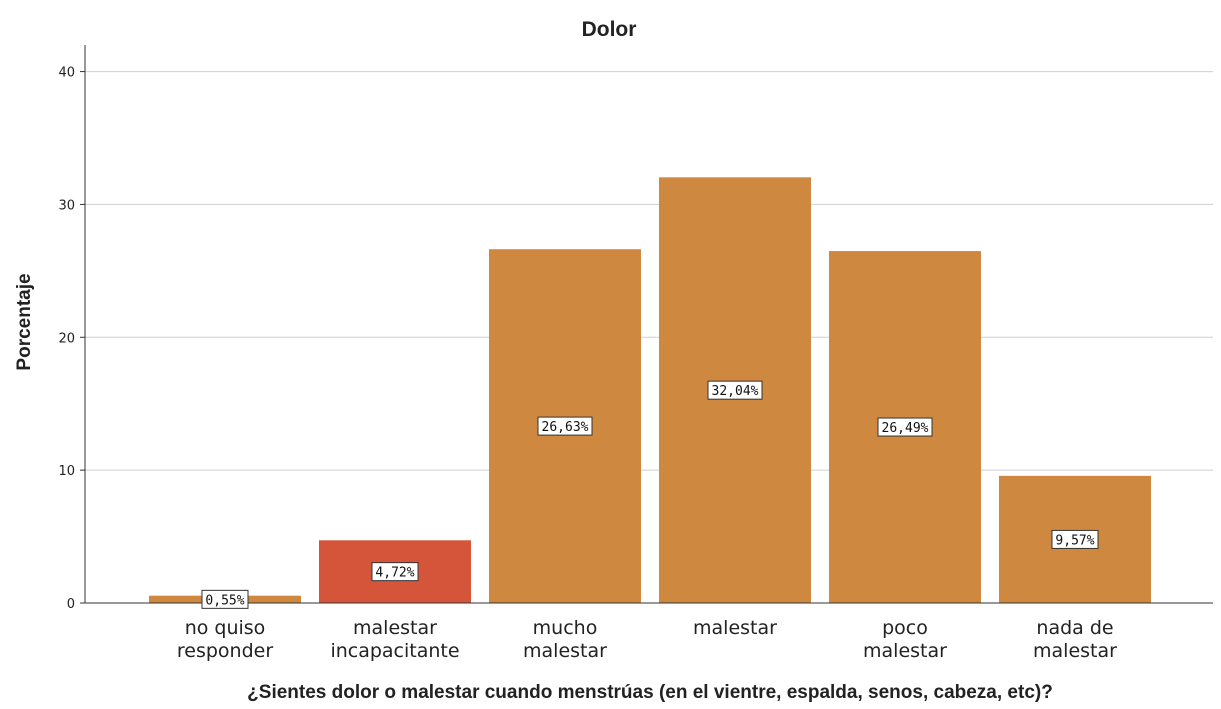 The image size is (1221, 709). Describe the element at coordinates (24, 321) in the screenshot. I see `y-axis-title: Porcentaje` at that location.